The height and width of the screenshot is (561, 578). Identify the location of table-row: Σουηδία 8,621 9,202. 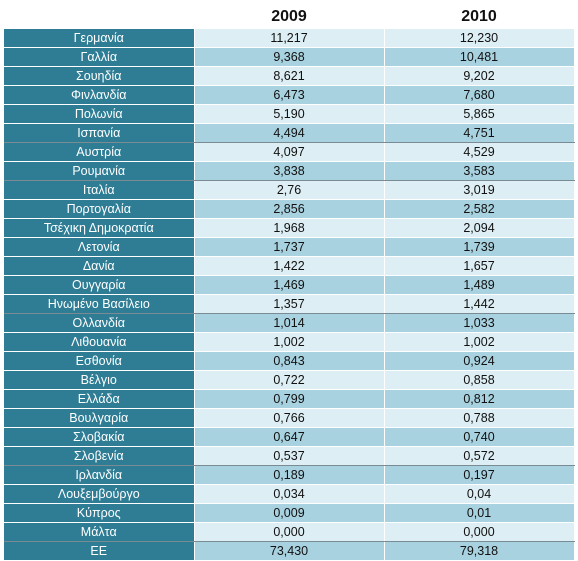
(289, 76).